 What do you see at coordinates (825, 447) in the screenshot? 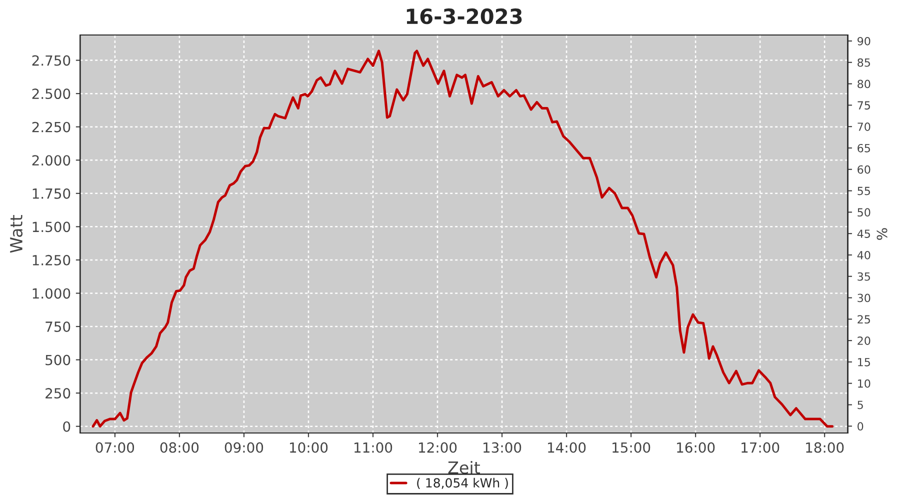
I see `x-tick-label: 18:00` at bounding box center [825, 447].